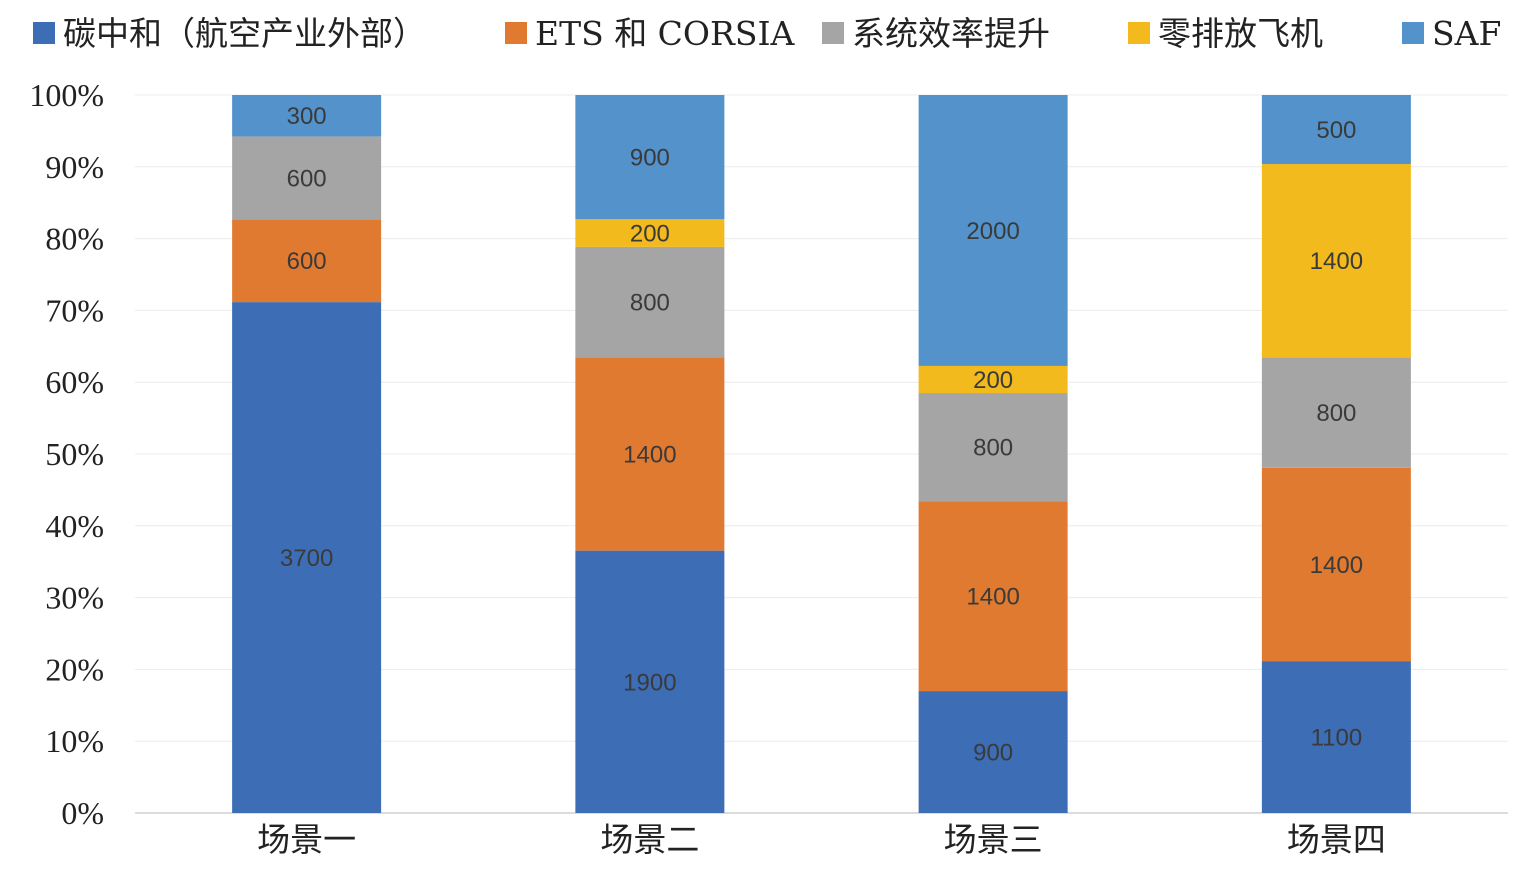  I want to click on data-label: 1900, so click(649, 682).